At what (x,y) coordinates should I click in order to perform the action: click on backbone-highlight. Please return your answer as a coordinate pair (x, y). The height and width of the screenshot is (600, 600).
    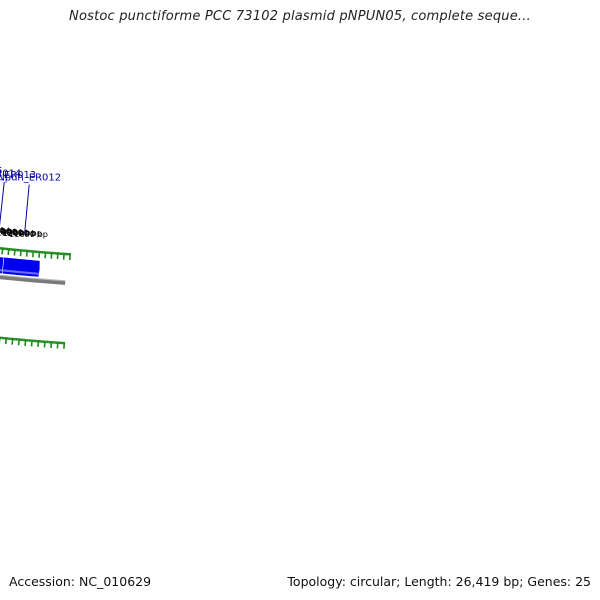
    Looking at the image, I should click on (33, 278).